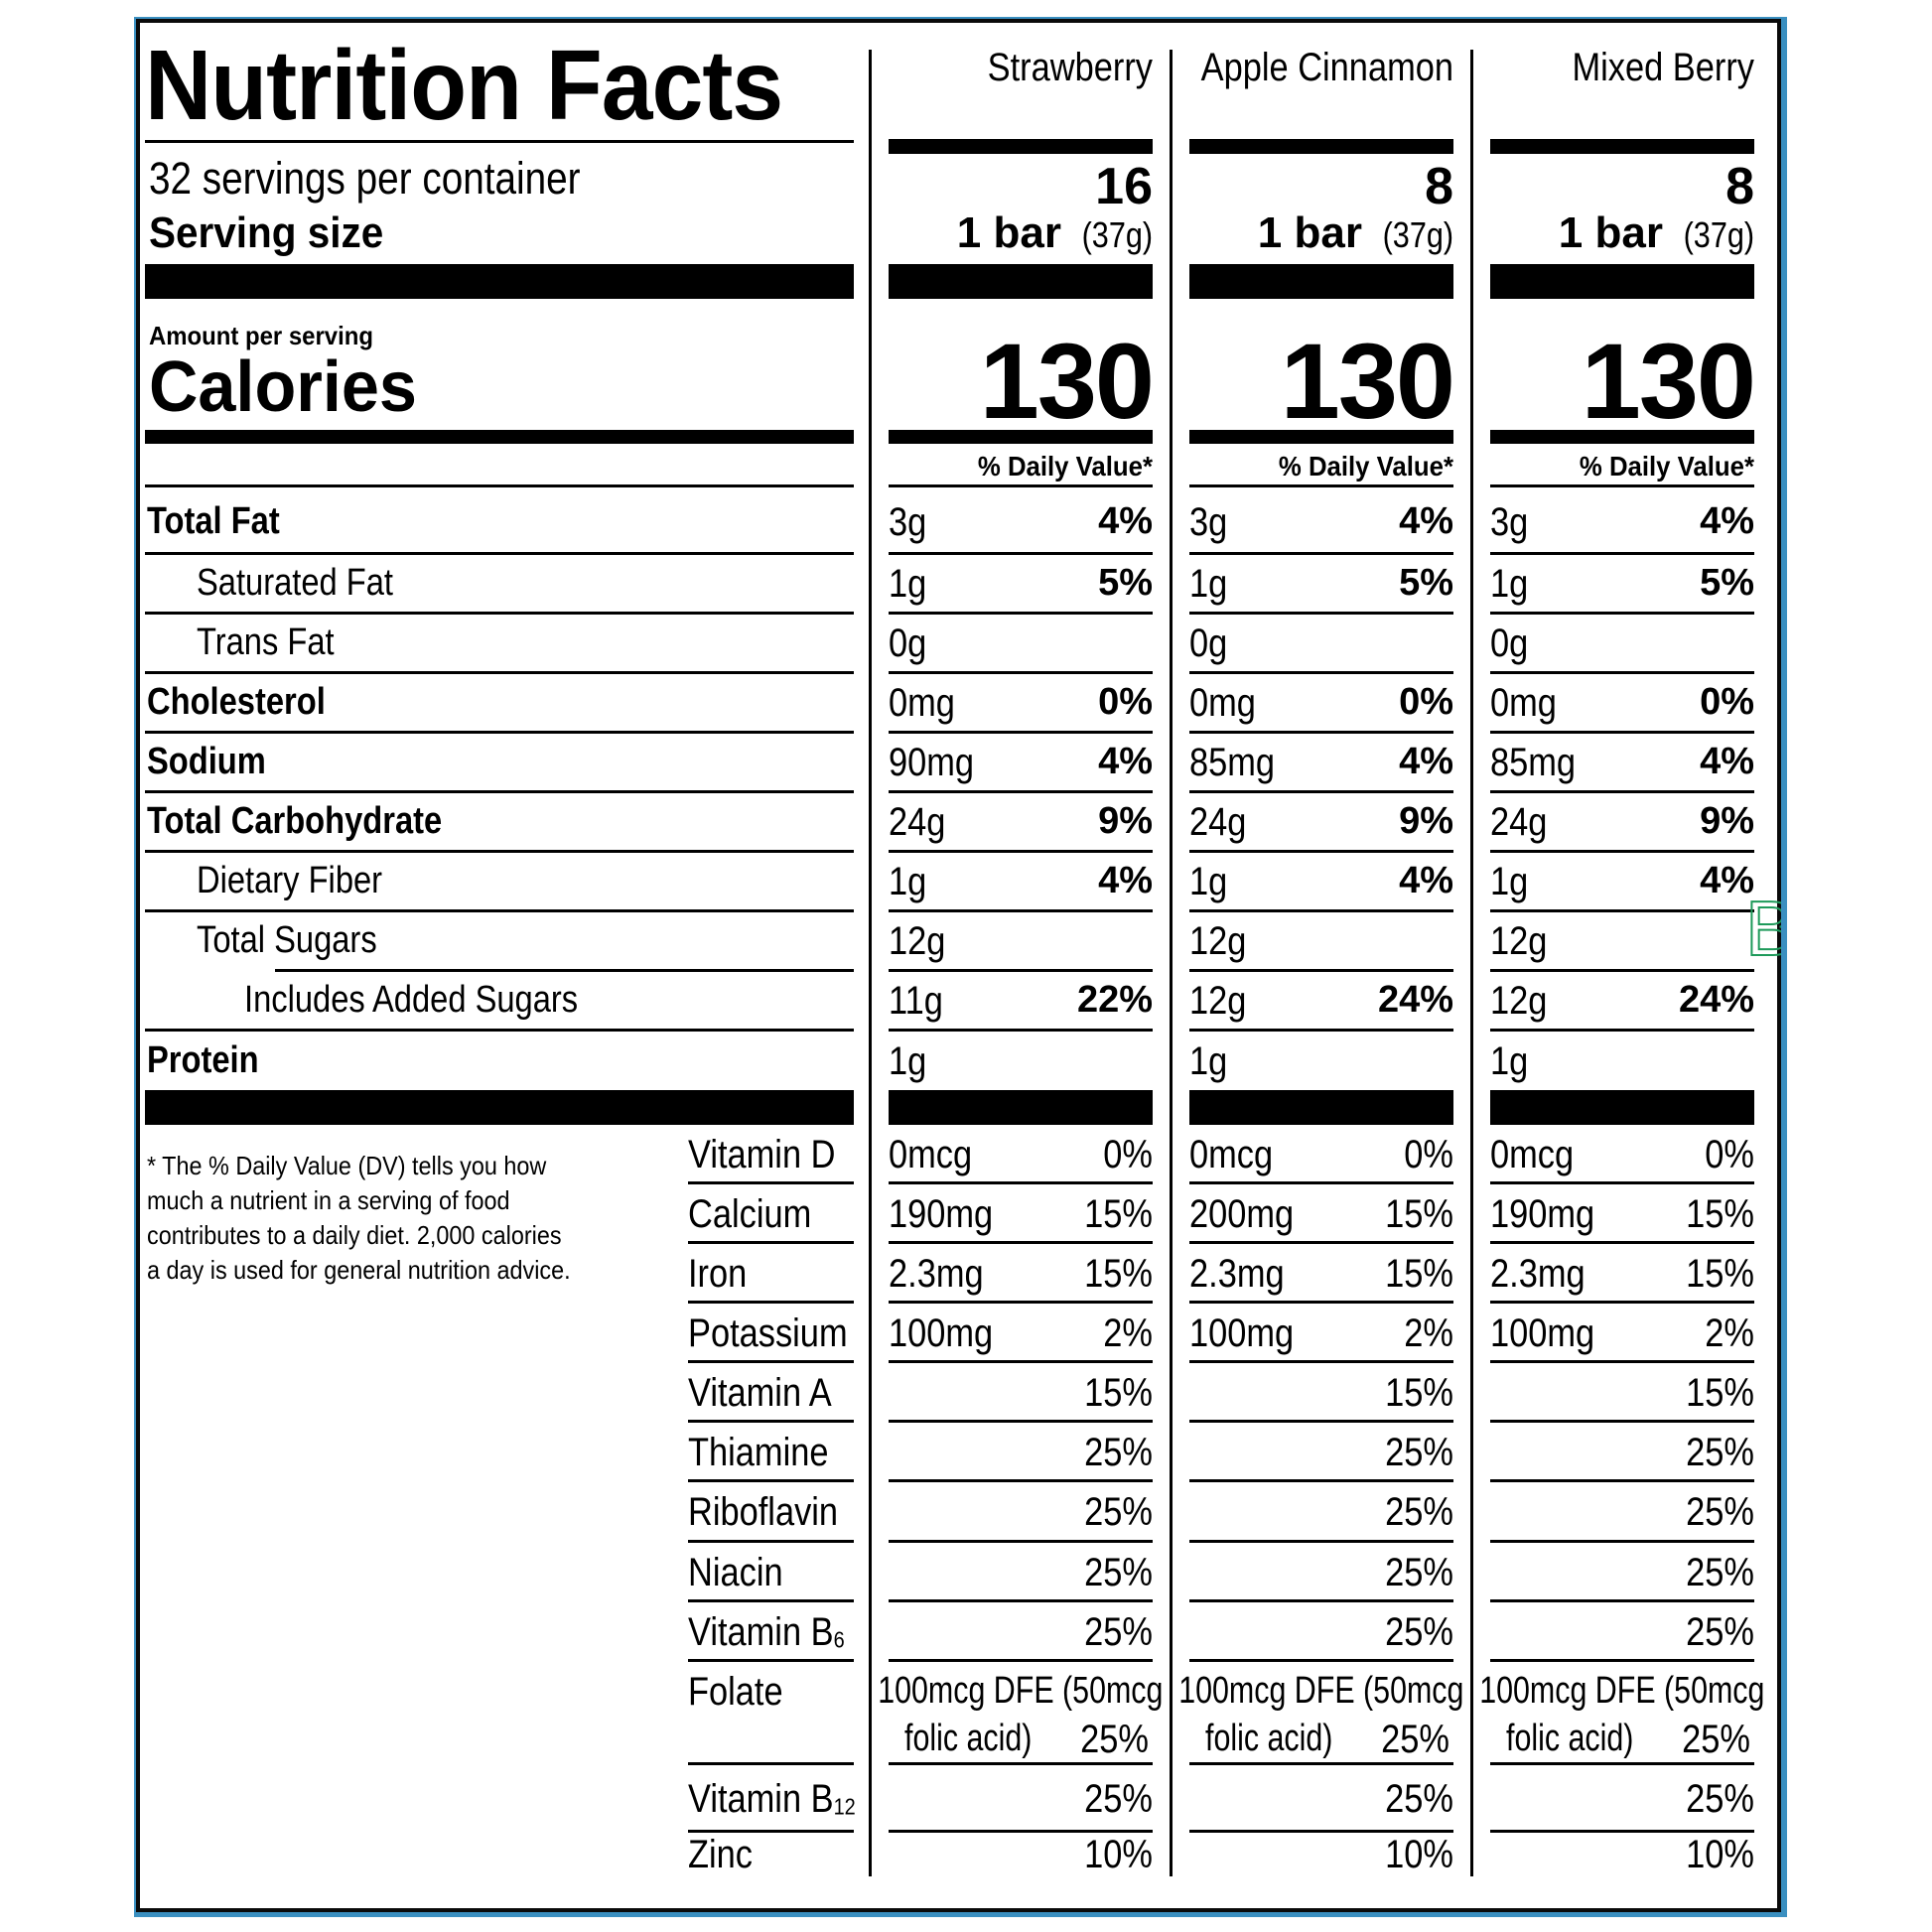 The height and width of the screenshot is (1932, 1932). What do you see at coordinates (1426, 821) in the screenshot?
I see `nutrient-dv: 9%` at bounding box center [1426, 821].